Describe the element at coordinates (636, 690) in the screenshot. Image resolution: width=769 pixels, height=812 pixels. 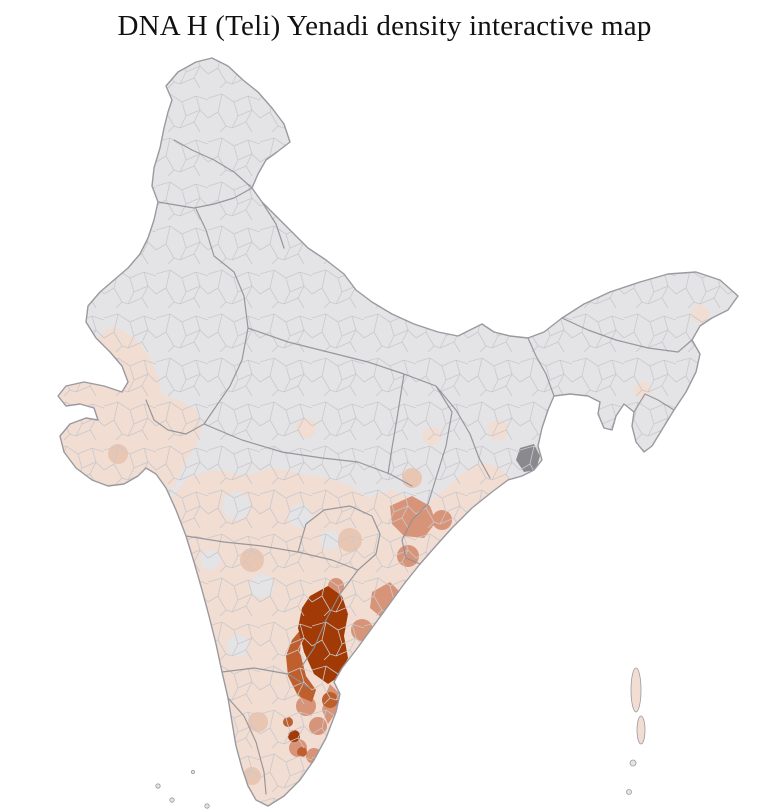
I see `andaman-island-north` at that location.